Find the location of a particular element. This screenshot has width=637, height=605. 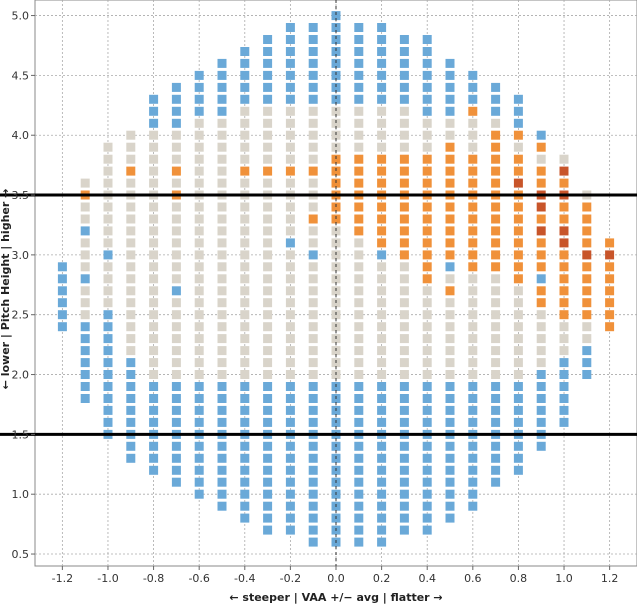

x-tick-label: 0.6 is located at coordinates (473, 578).